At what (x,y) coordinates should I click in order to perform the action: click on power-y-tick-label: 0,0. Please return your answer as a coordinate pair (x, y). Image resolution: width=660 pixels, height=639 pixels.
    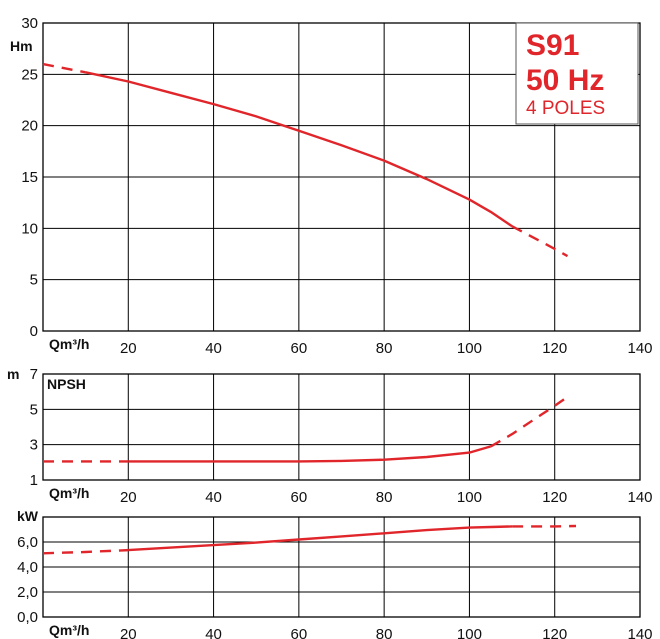
    Looking at the image, I should click on (27, 617).